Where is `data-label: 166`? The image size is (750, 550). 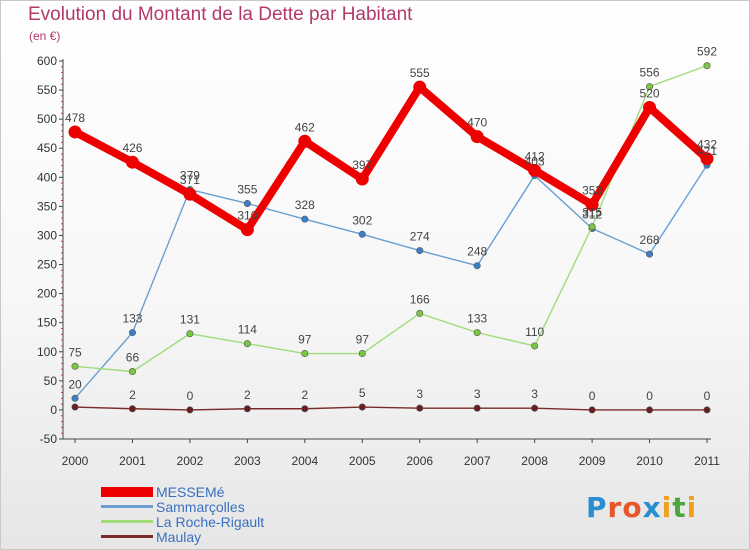
data-label: 166 is located at coordinates (420, 299).